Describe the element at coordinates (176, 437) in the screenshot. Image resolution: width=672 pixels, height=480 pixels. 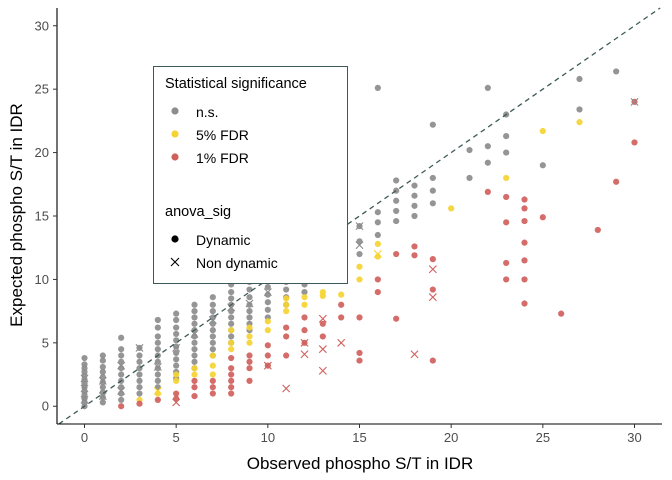
I see `x-tick-label-1: 5` at that location.